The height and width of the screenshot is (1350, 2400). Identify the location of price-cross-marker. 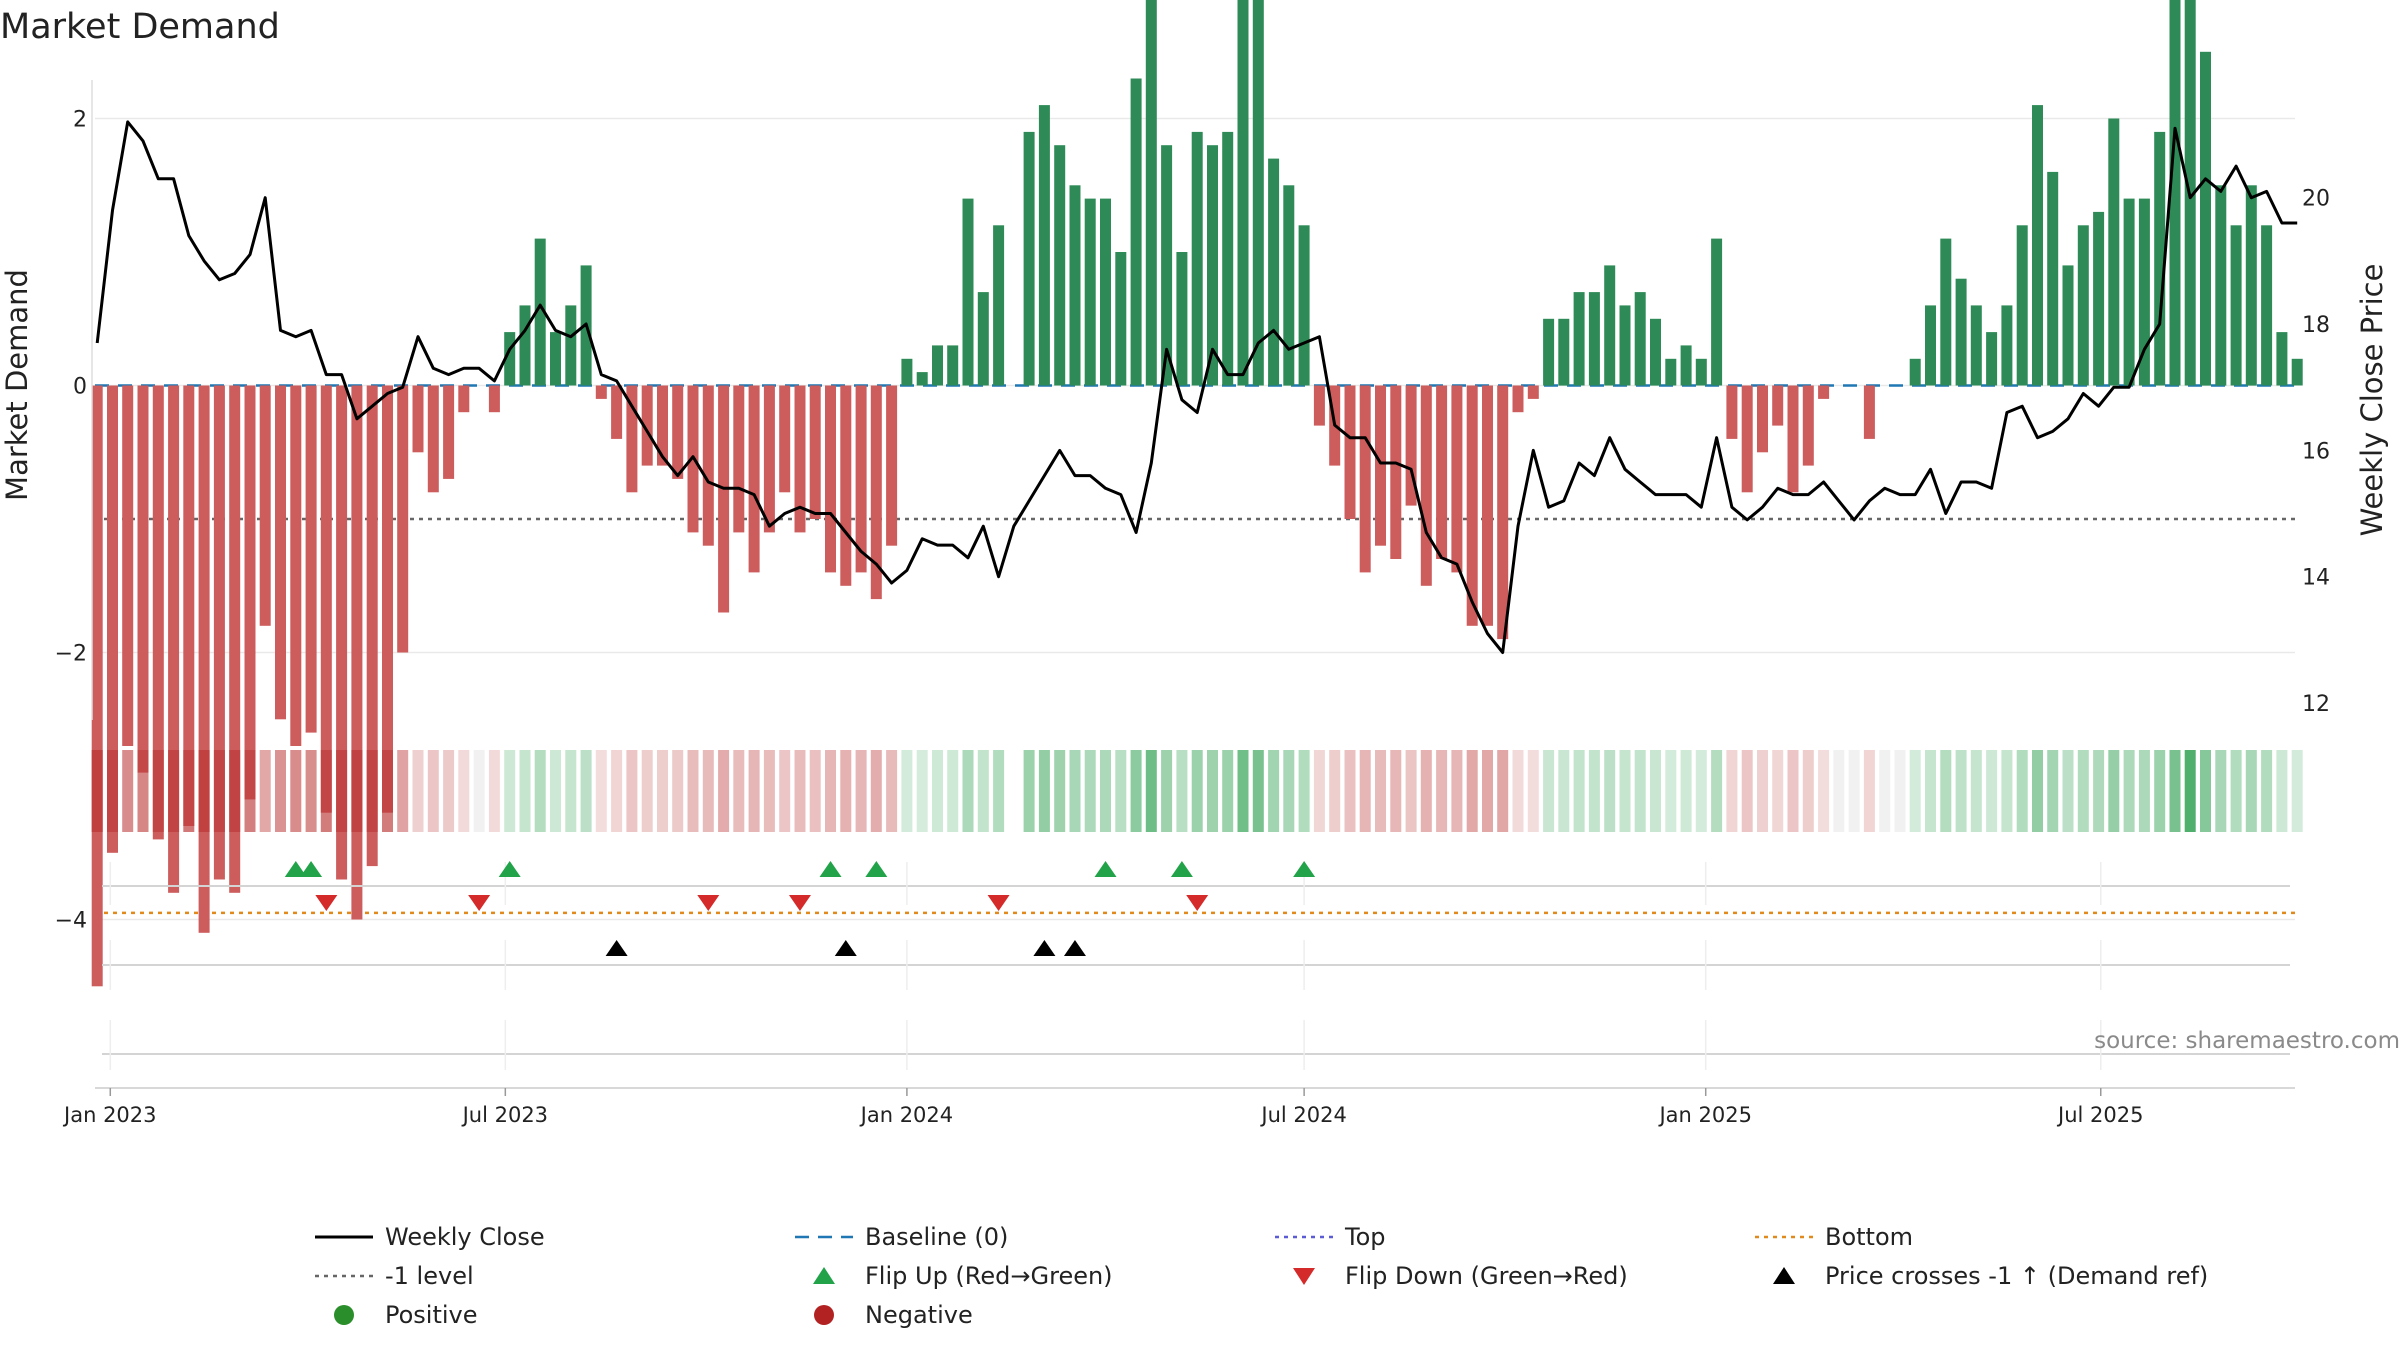
(845, 948).